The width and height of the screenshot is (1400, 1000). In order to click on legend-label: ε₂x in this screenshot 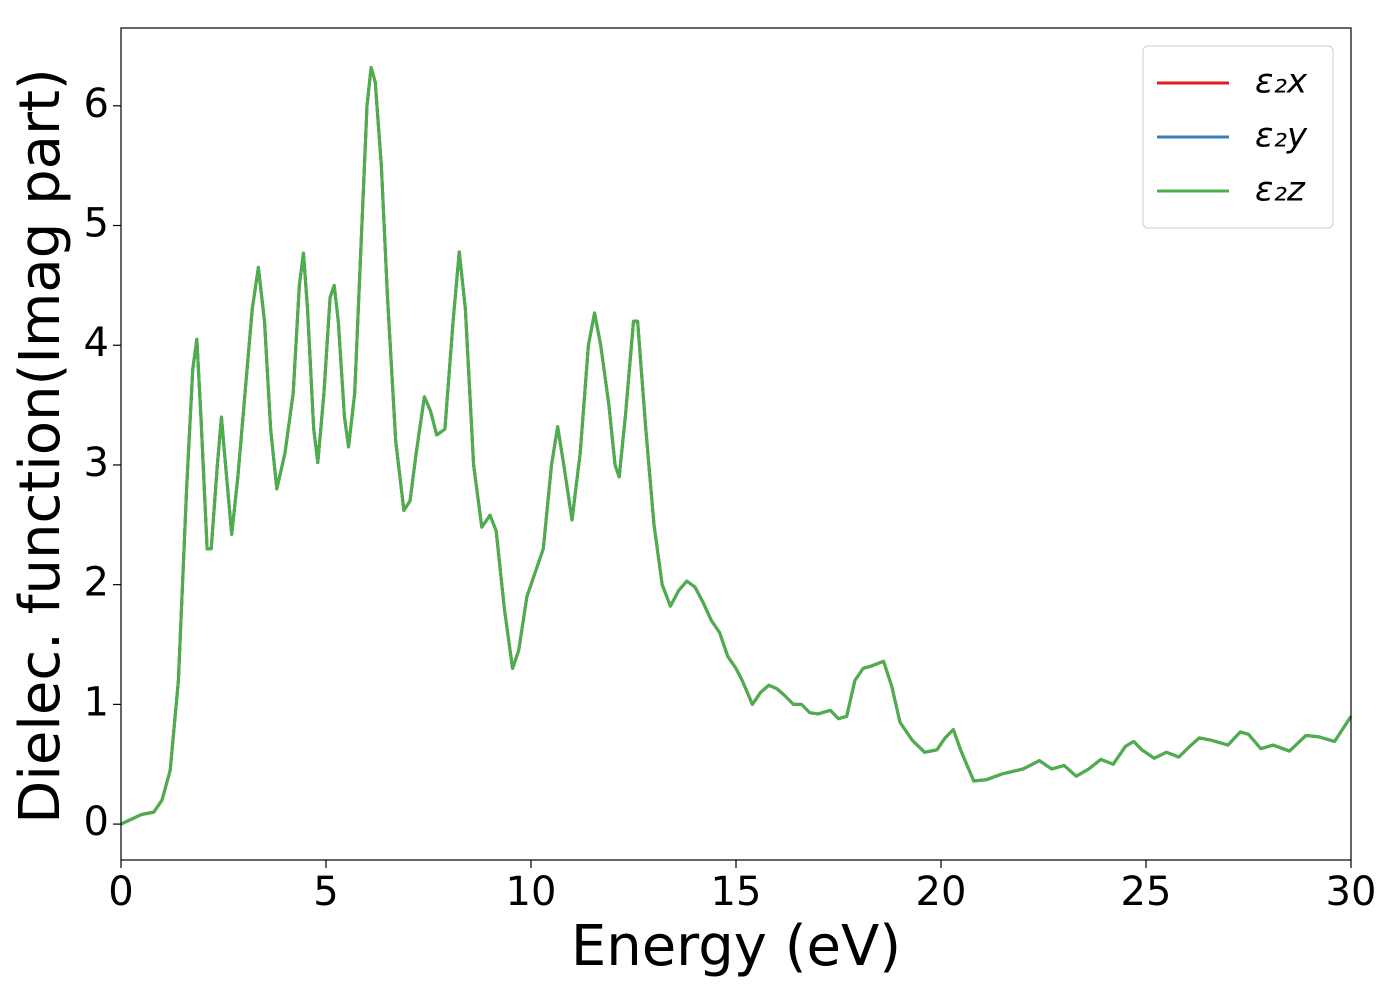, I will do `click(1281, 82)`.